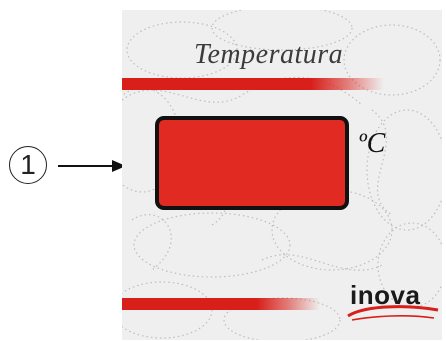 This screenshot has width=446, height=341. I want to click on callout-number-1: 1, so click(28, 165).